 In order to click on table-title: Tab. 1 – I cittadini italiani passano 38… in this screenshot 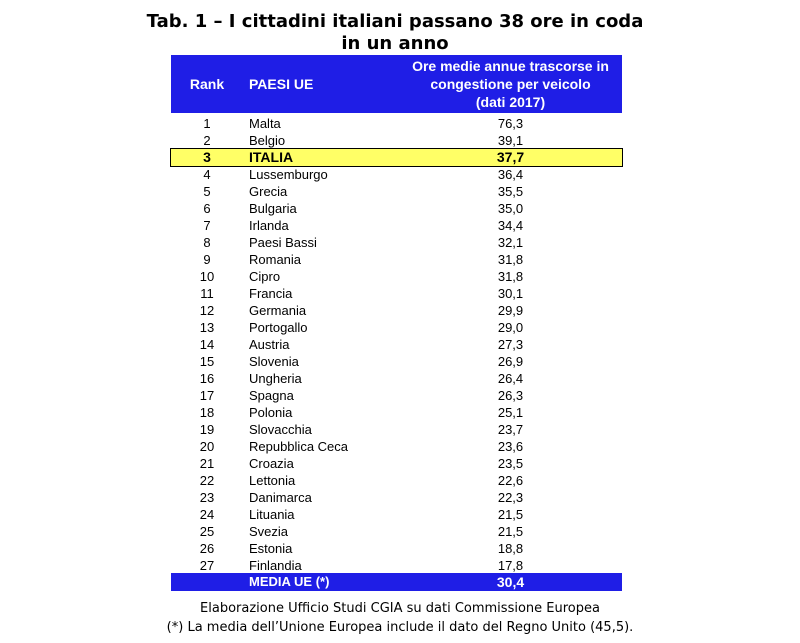, I will do `click(395, 33)`.